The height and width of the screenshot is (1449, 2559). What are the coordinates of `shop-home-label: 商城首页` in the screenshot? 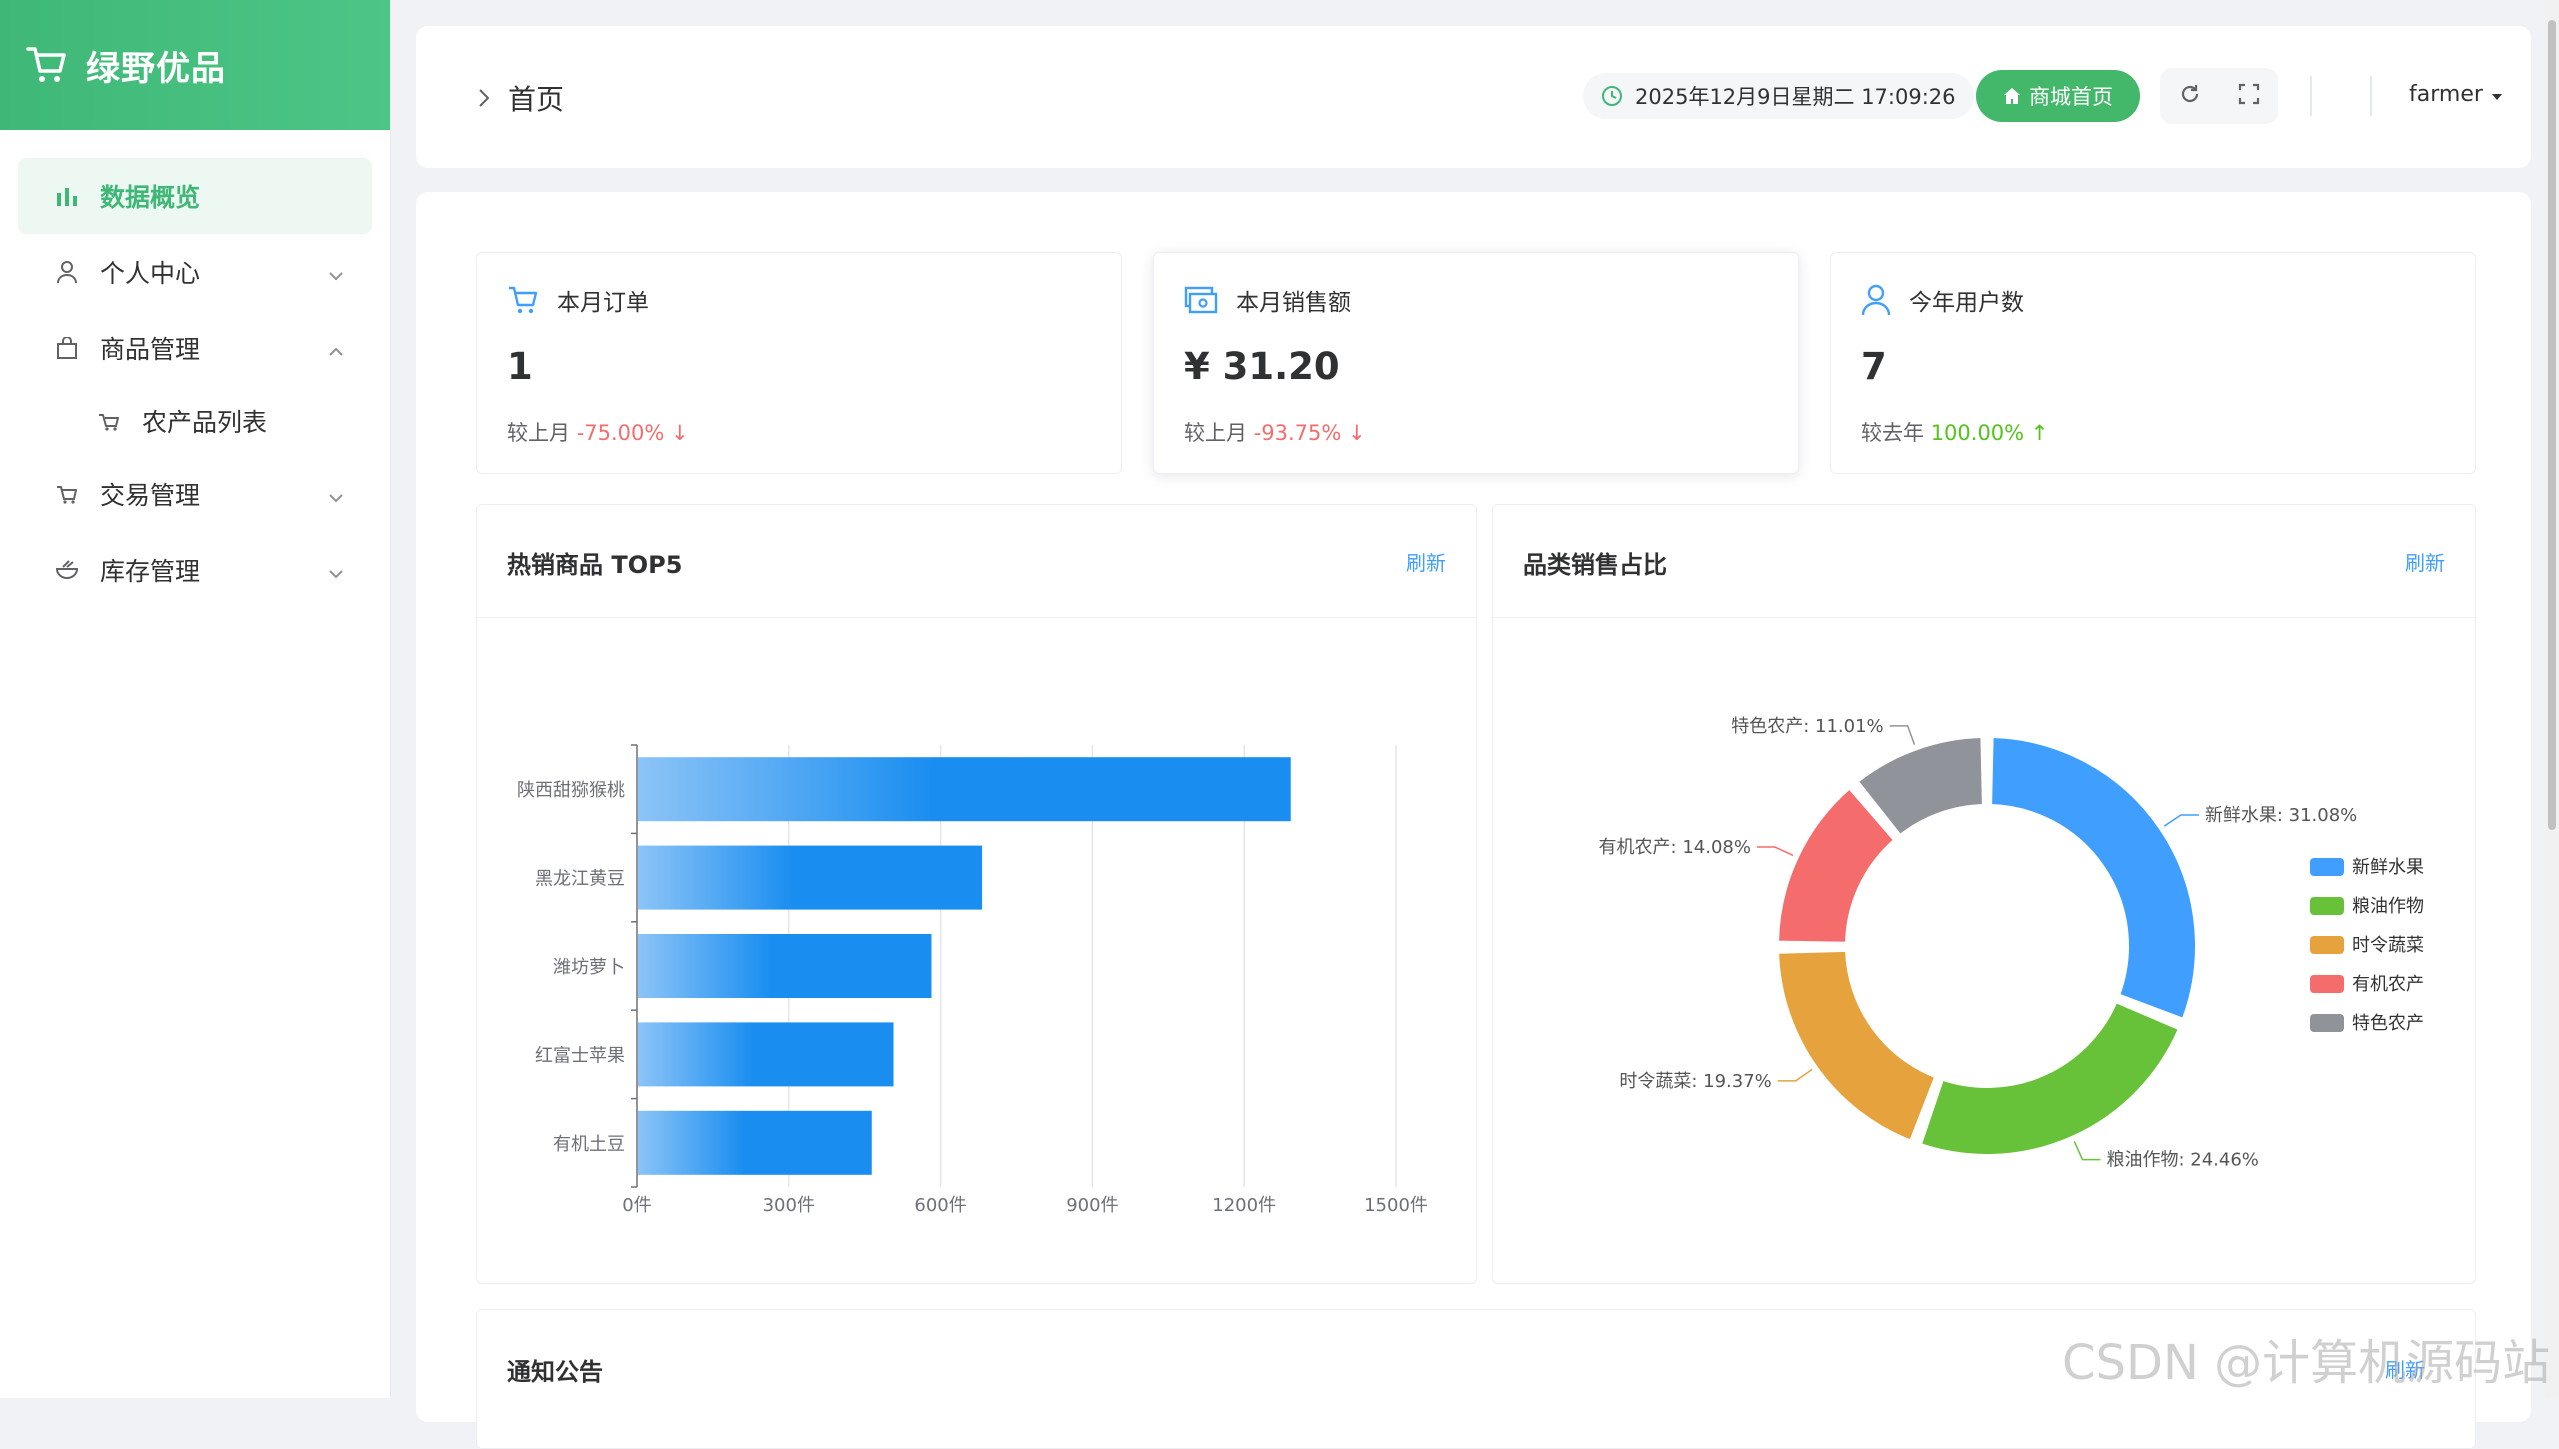 It's located at (2071, 97).